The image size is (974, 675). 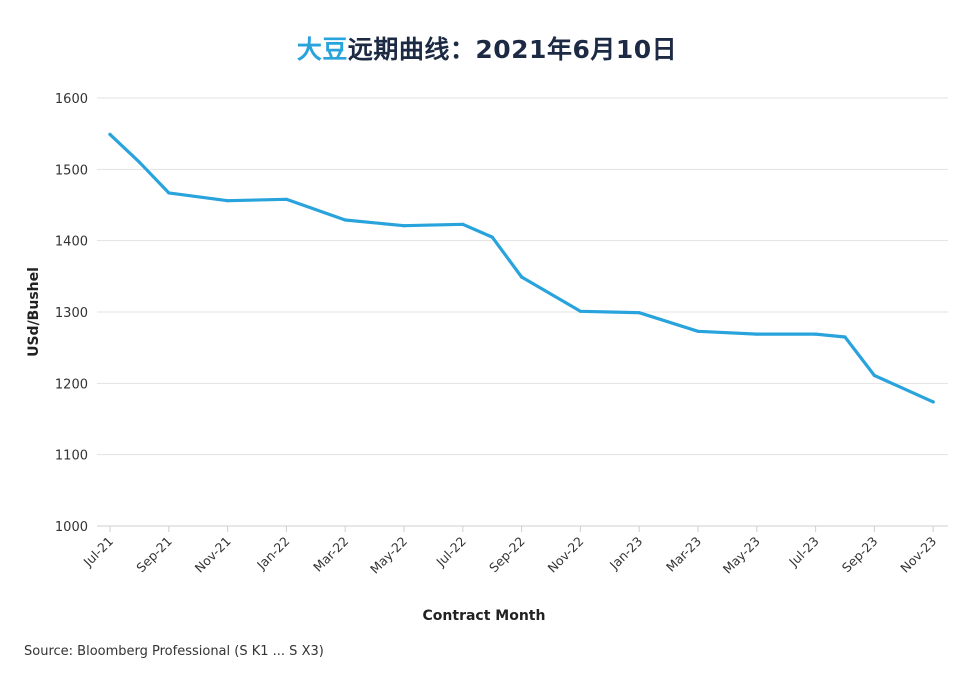 I want to click on y-tick-label-1600: 1600, so click(x=71, y=99).